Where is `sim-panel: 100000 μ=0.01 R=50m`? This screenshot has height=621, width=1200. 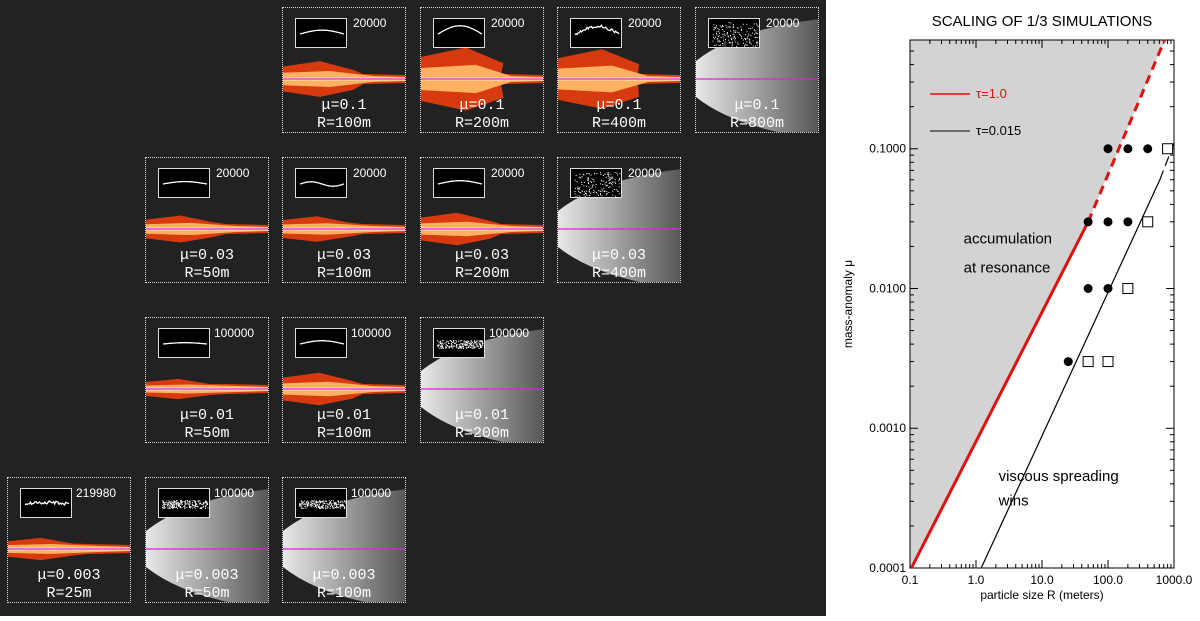
sim-panel: 100000 μ=0.01 R=50m is located at coordinates (207, 380).